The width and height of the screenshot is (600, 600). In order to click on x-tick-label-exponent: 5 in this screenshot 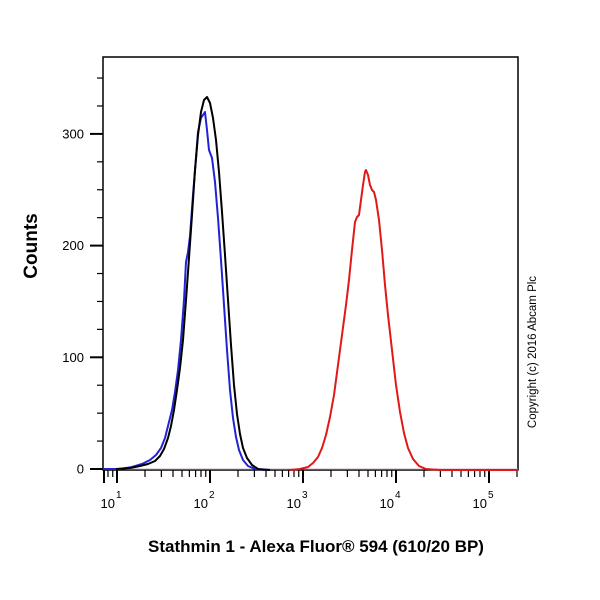, I will do `click(491, 495)`.